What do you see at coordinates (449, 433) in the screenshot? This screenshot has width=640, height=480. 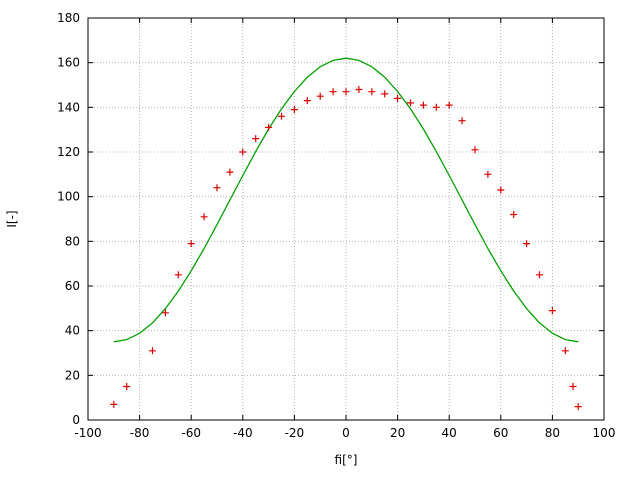 I see `x-tick-label: 40` at bounding box center [449, 433].